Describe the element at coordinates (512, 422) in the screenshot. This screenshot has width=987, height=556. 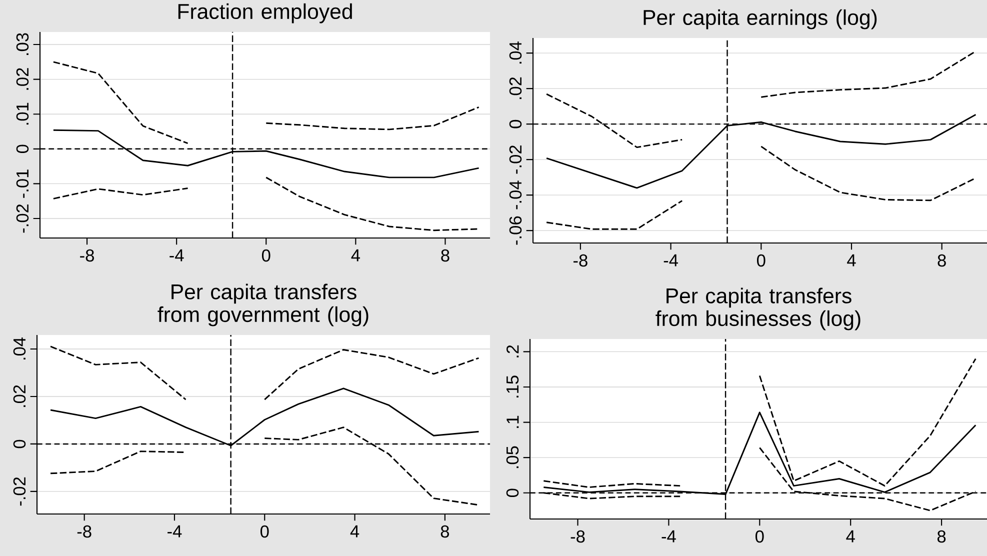
I see `y-tick-label: .1` at that location.